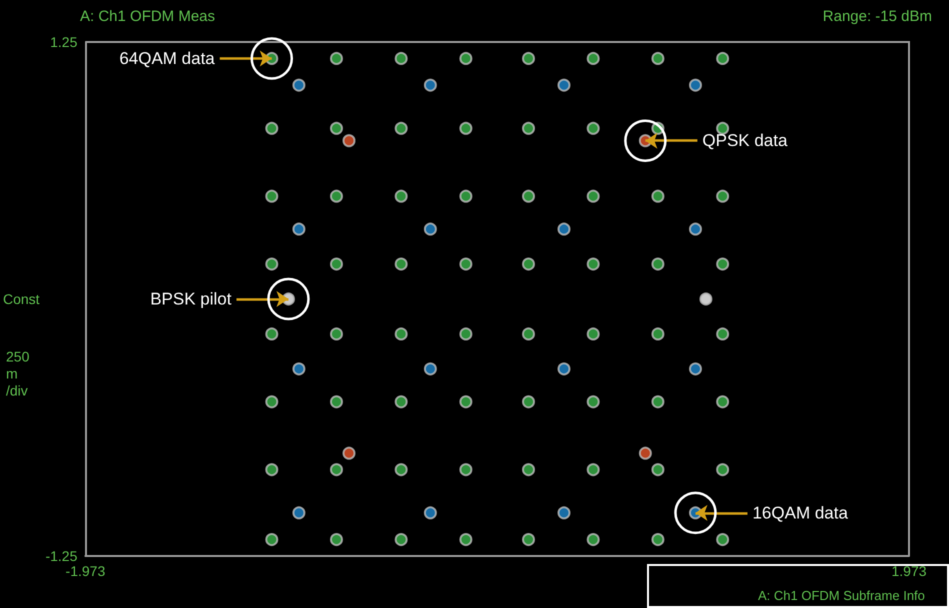 This screenshot has height=608, width=949. I want to click on text: 250 m /div, so click(18, 373).